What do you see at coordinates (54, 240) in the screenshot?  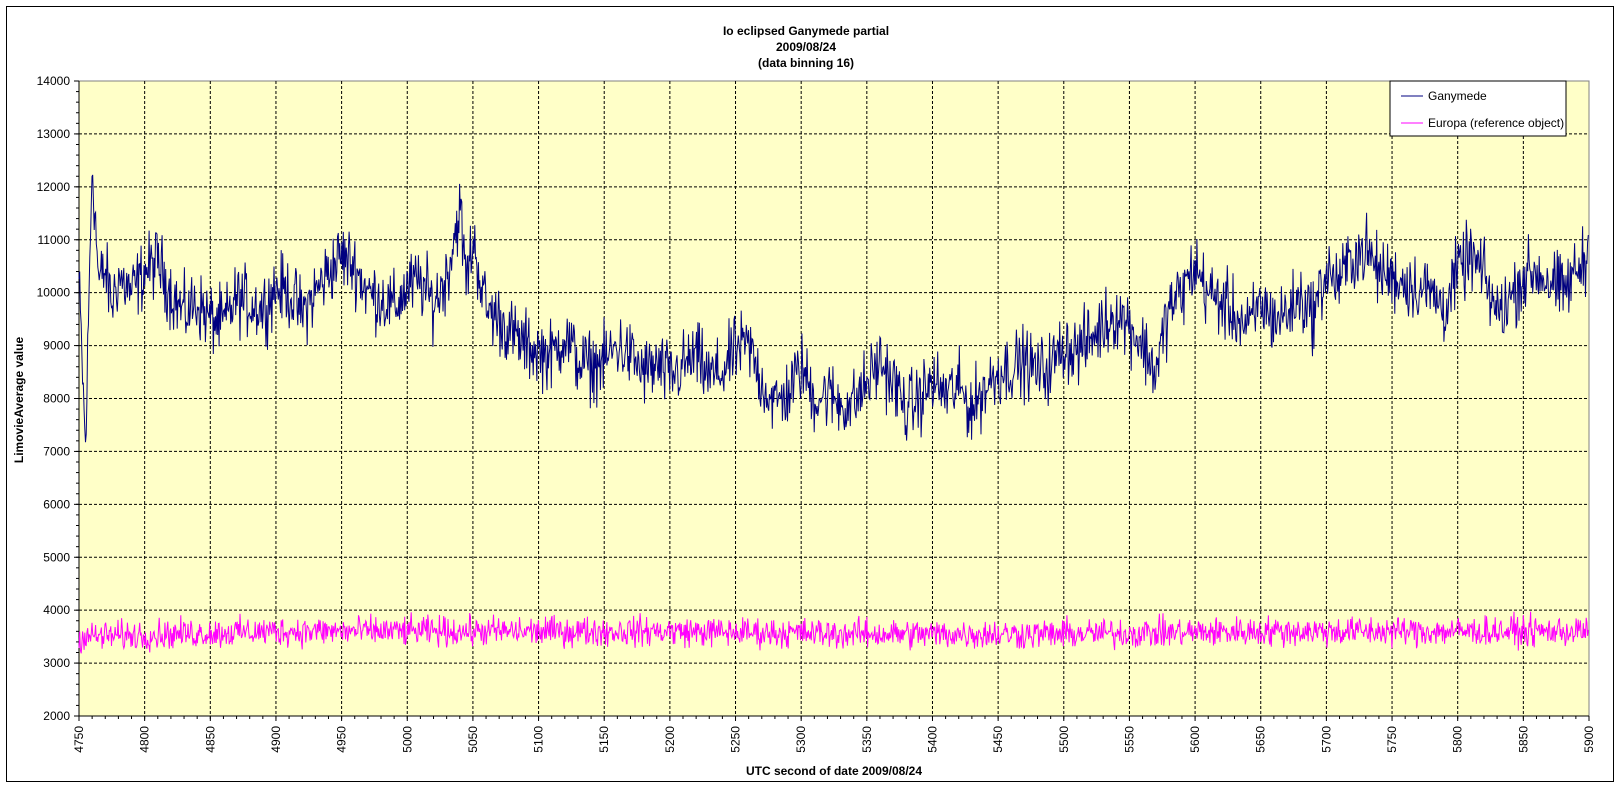 I see `y-tick-label: 11000` at bounding box center [54, 240].